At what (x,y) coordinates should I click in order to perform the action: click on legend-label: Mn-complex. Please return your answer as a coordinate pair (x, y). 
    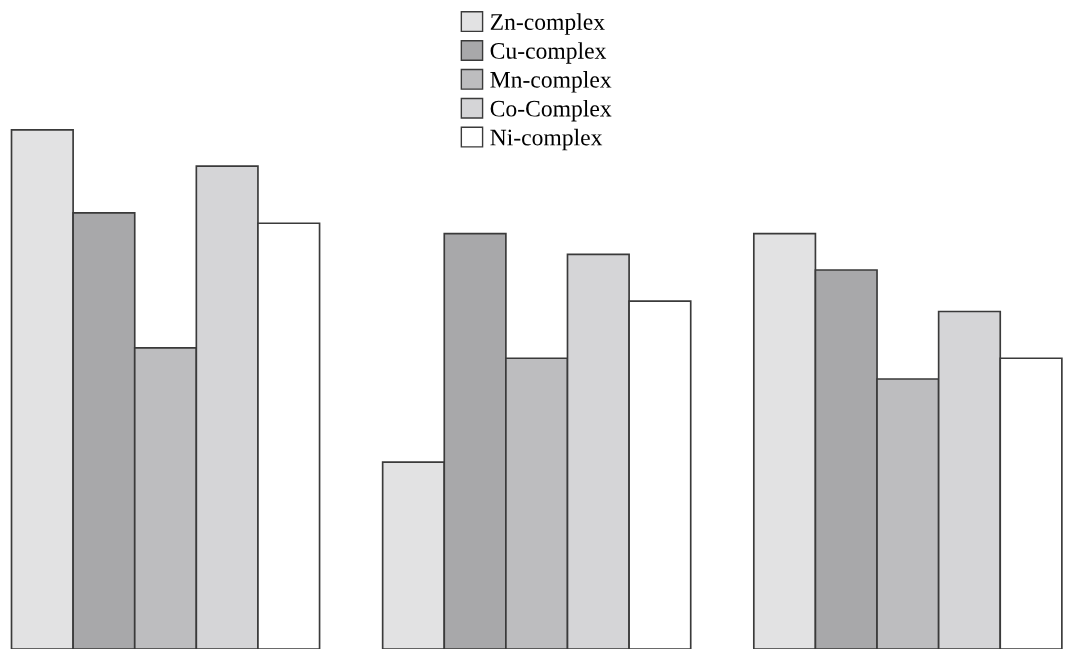
    Looking at the image, I should click on (551, 82).